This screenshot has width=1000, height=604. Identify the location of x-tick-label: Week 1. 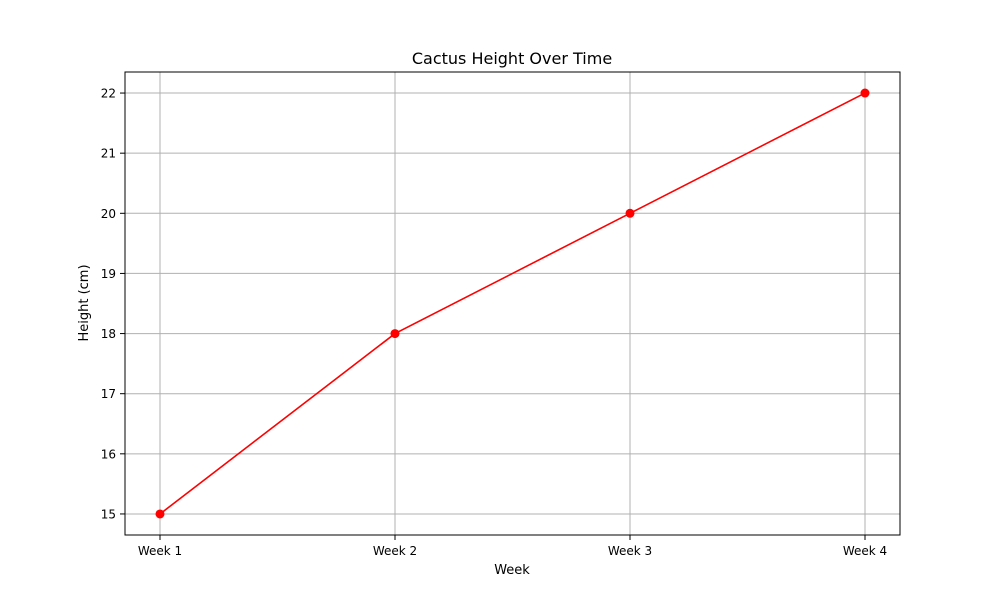
(160, 551).